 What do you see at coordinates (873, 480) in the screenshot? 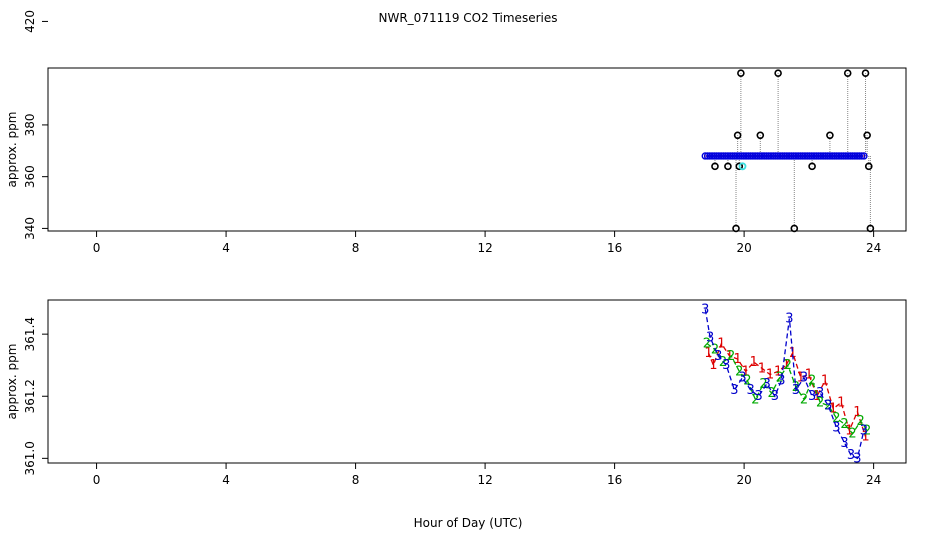
I see `x-tick-label: 24` at bounding box center [873, 480].